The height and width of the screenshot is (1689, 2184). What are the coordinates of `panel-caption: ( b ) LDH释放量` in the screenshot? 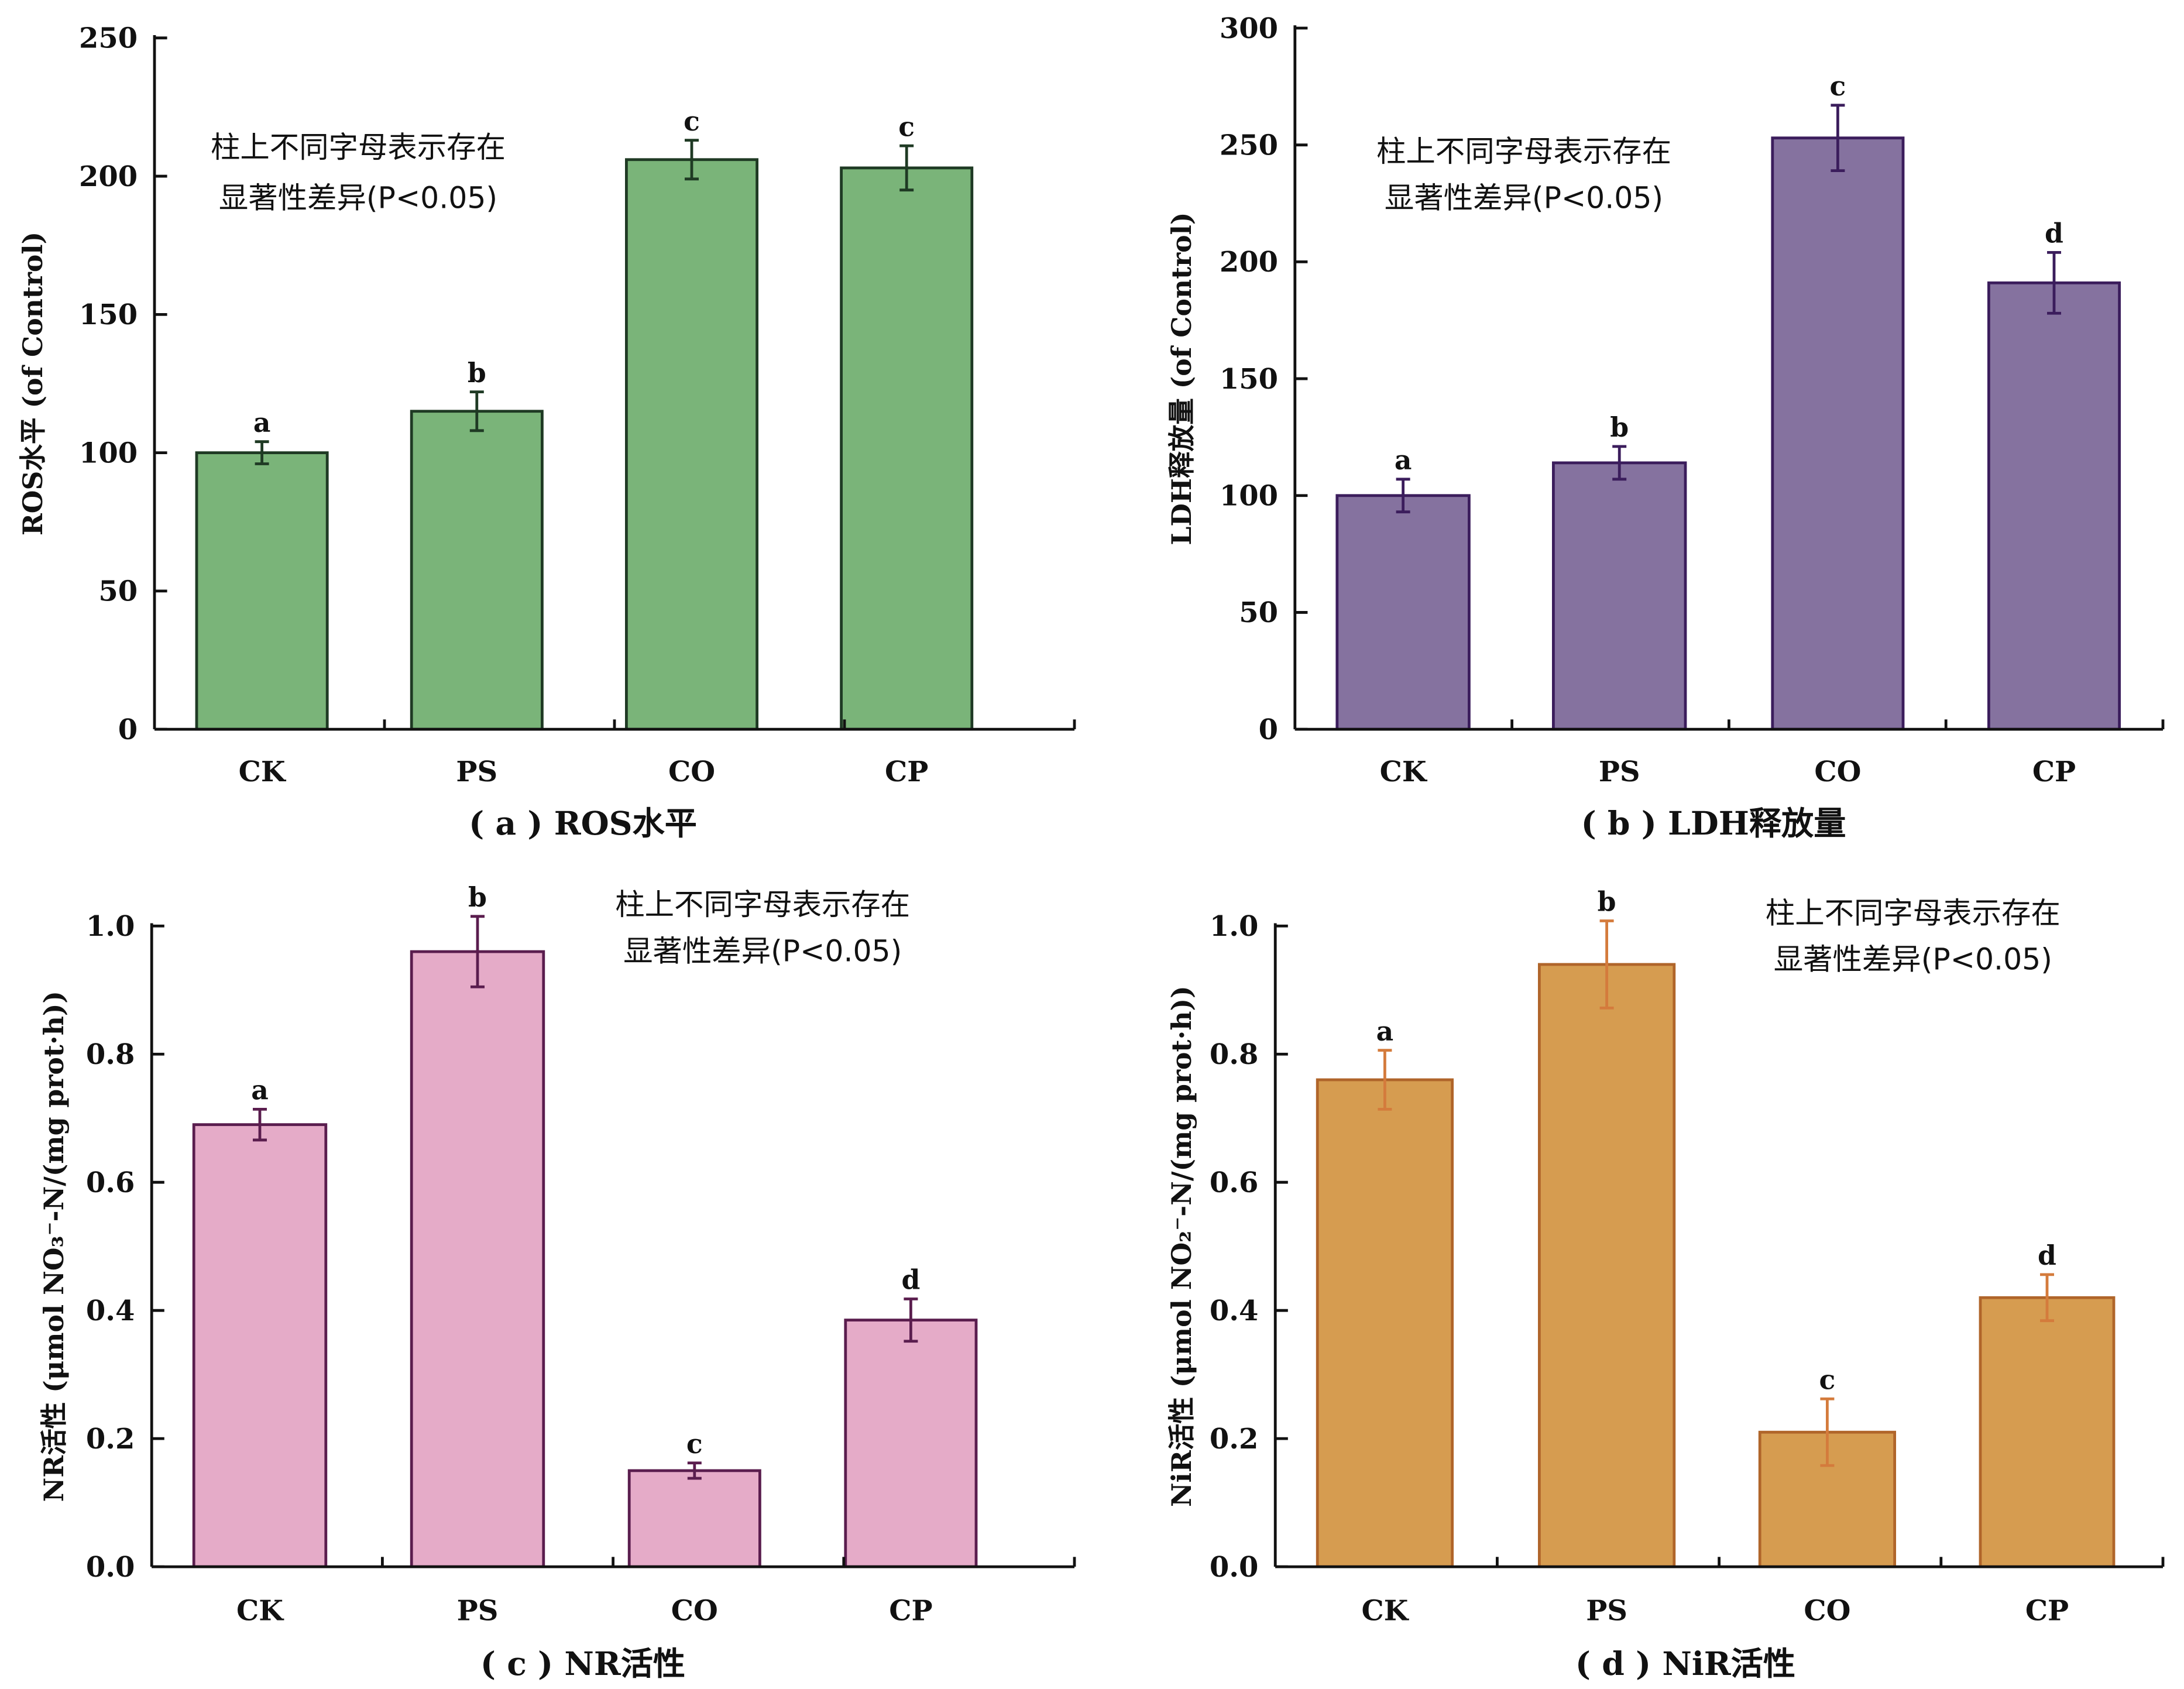 It's located at (1713, 824).